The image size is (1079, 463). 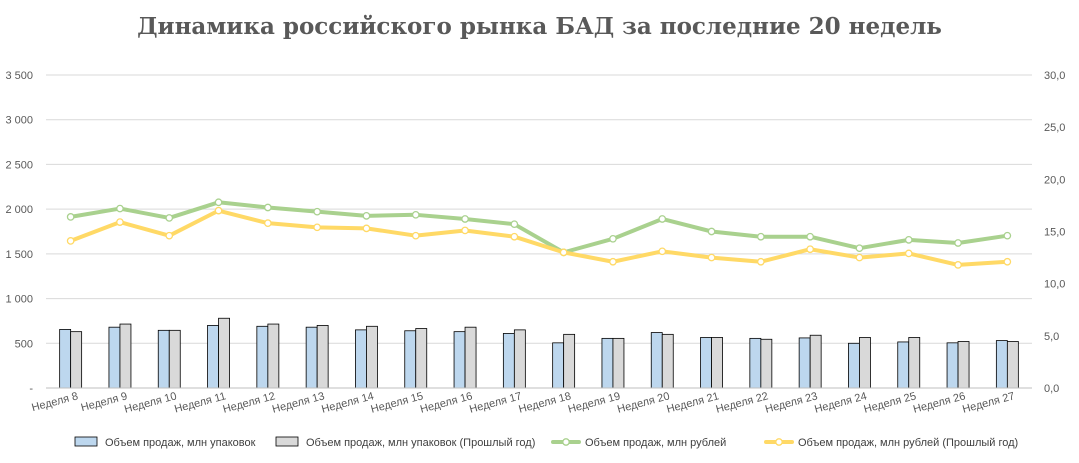 I want to click on y-axis-right: 0,0 5,0 10,0 15,0 20,0 25,0 30,0, so click(x=1054, y=232).